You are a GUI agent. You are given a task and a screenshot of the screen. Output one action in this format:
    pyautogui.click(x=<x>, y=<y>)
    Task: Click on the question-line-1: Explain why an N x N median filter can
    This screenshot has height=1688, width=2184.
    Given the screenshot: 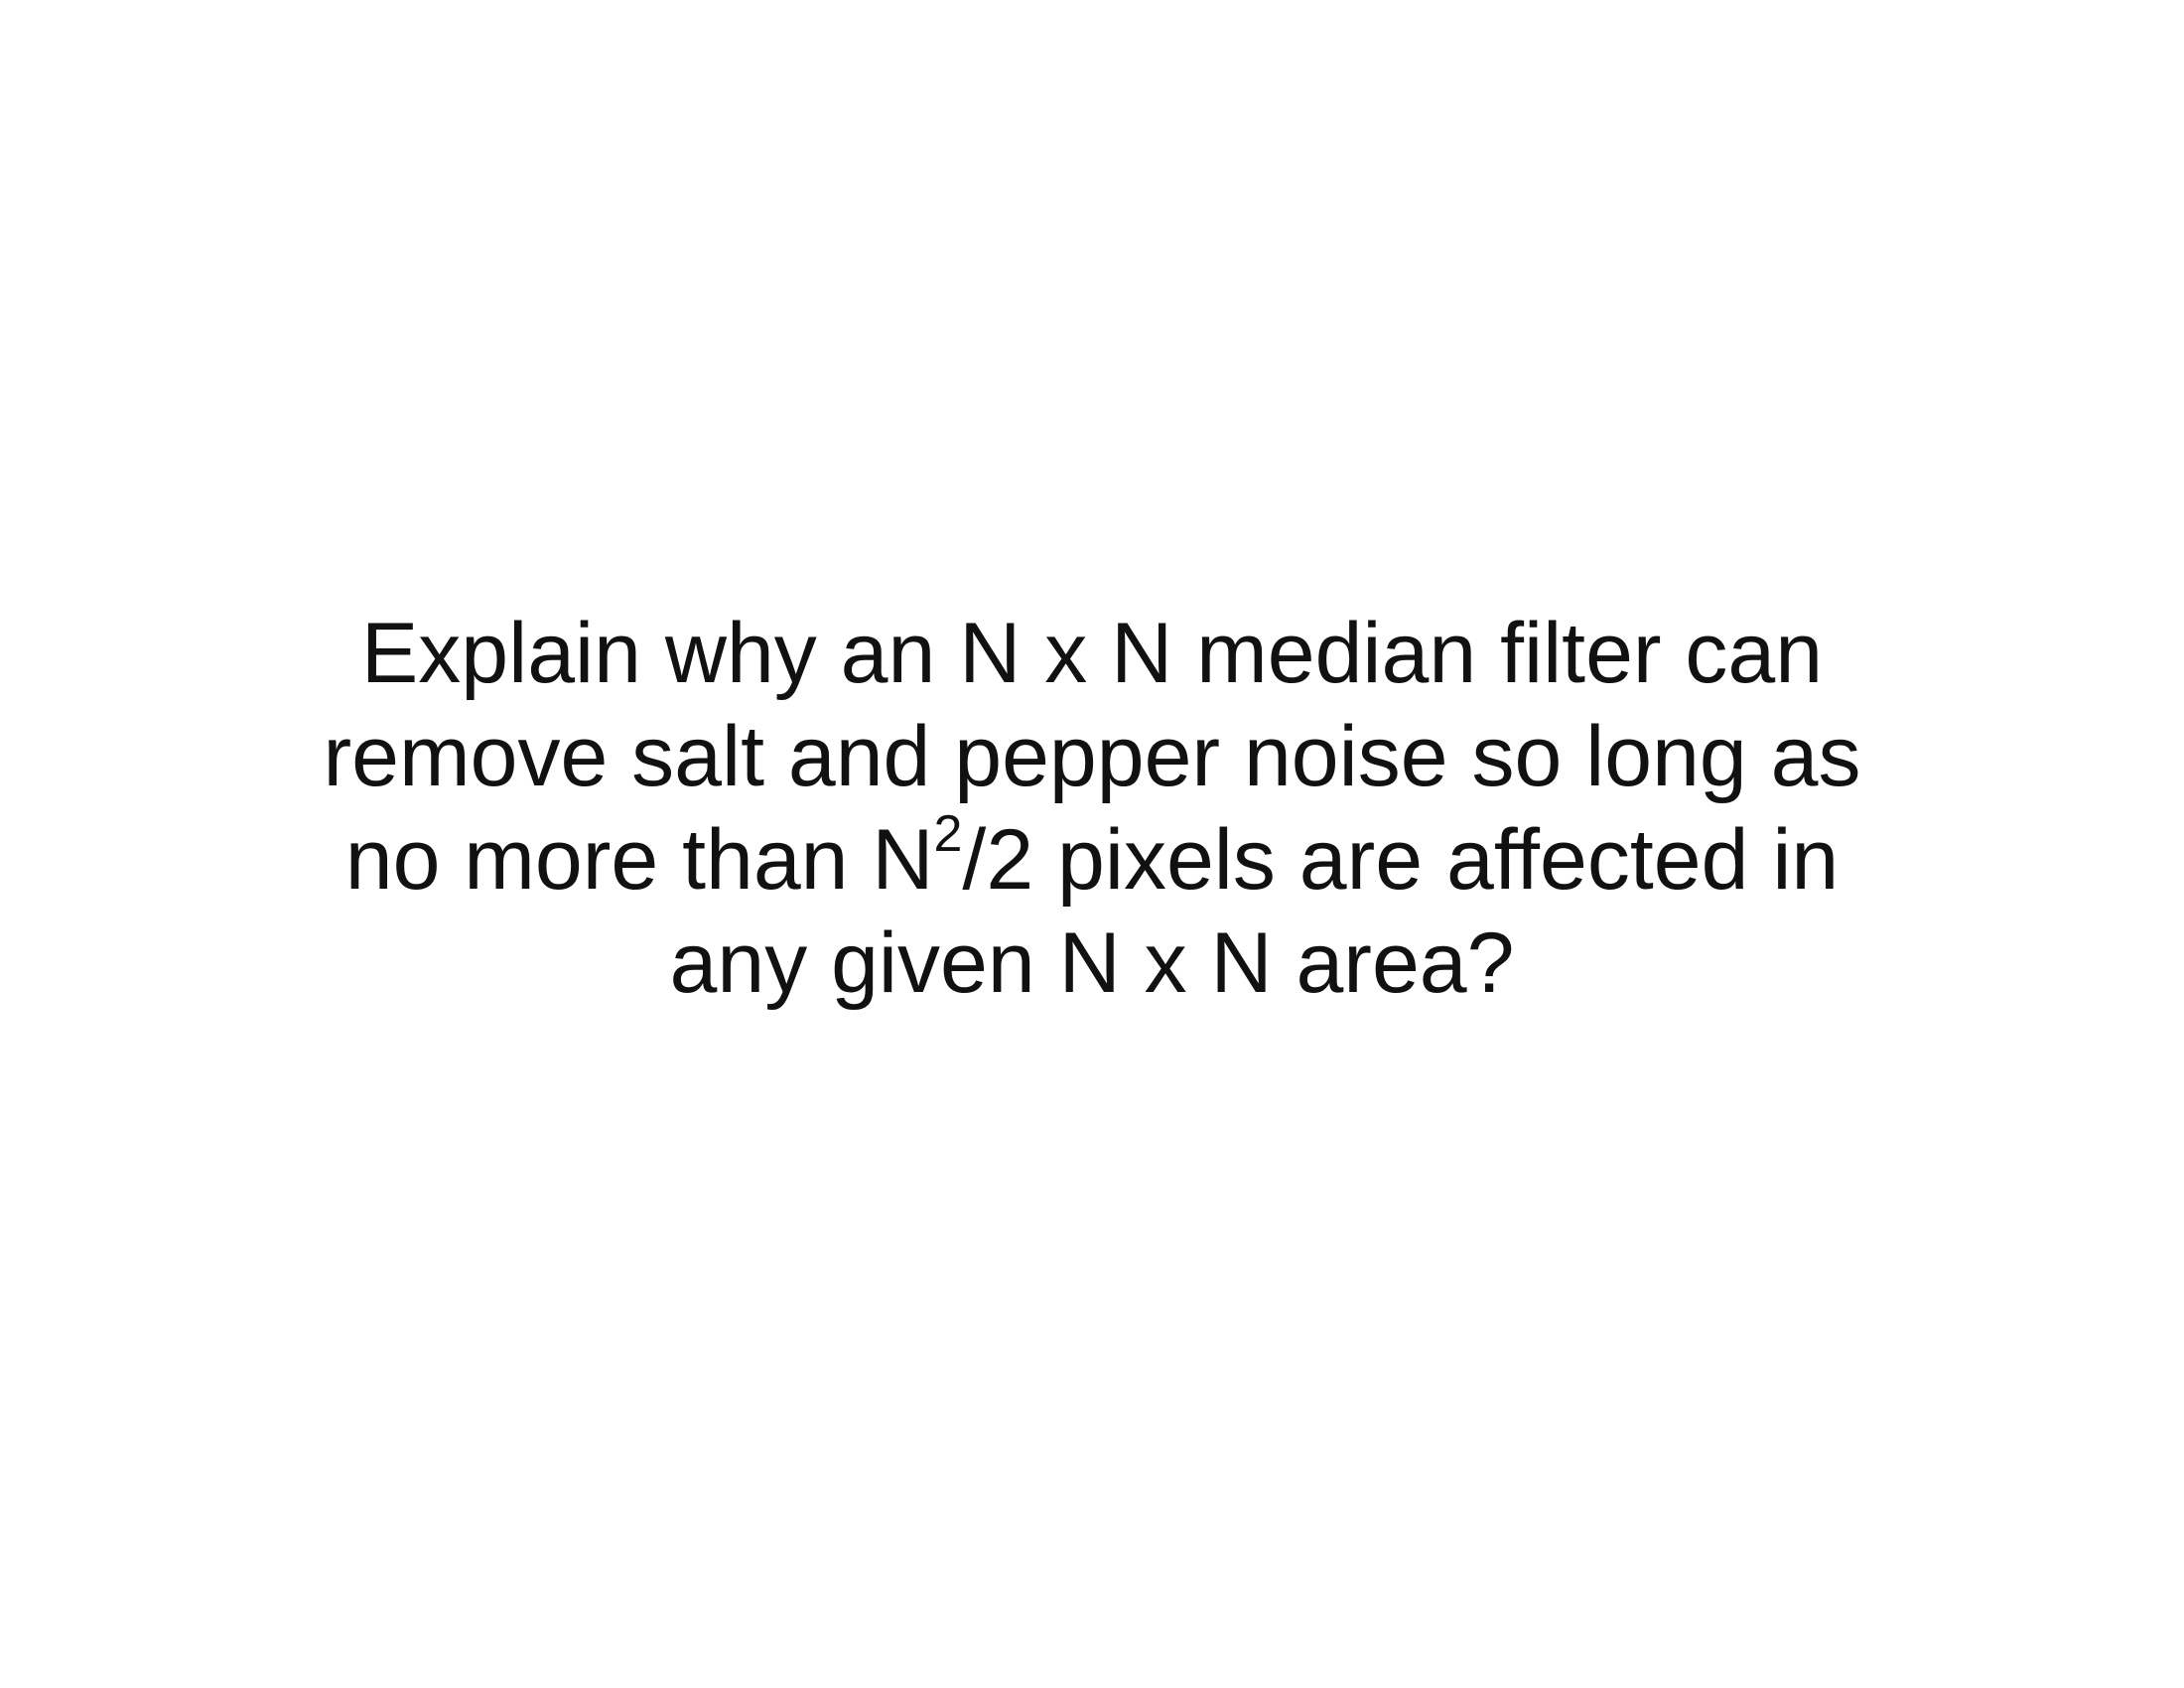 What is the action you would take?
    pyautogui.click(x=1092, y=653)
    